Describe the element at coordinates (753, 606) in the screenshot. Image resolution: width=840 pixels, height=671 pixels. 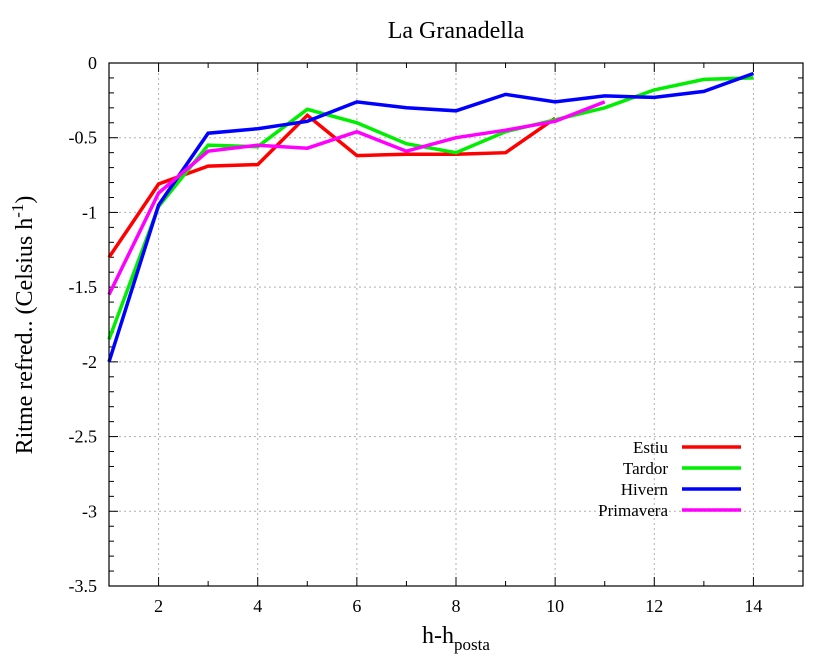
I see `x-tick-label: 14` at that location.